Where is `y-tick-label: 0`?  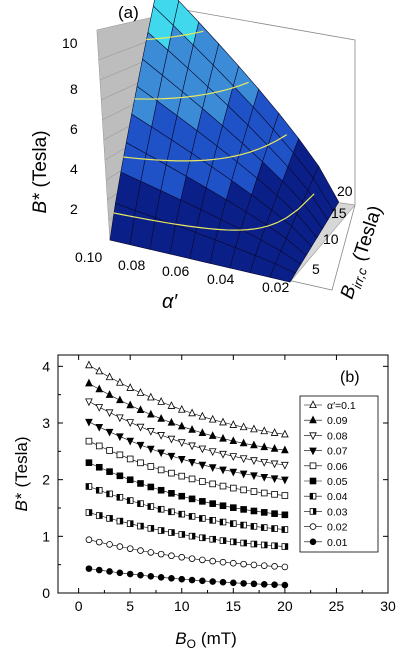 y-tick-label: 0 is located at coordinates (46, 593).